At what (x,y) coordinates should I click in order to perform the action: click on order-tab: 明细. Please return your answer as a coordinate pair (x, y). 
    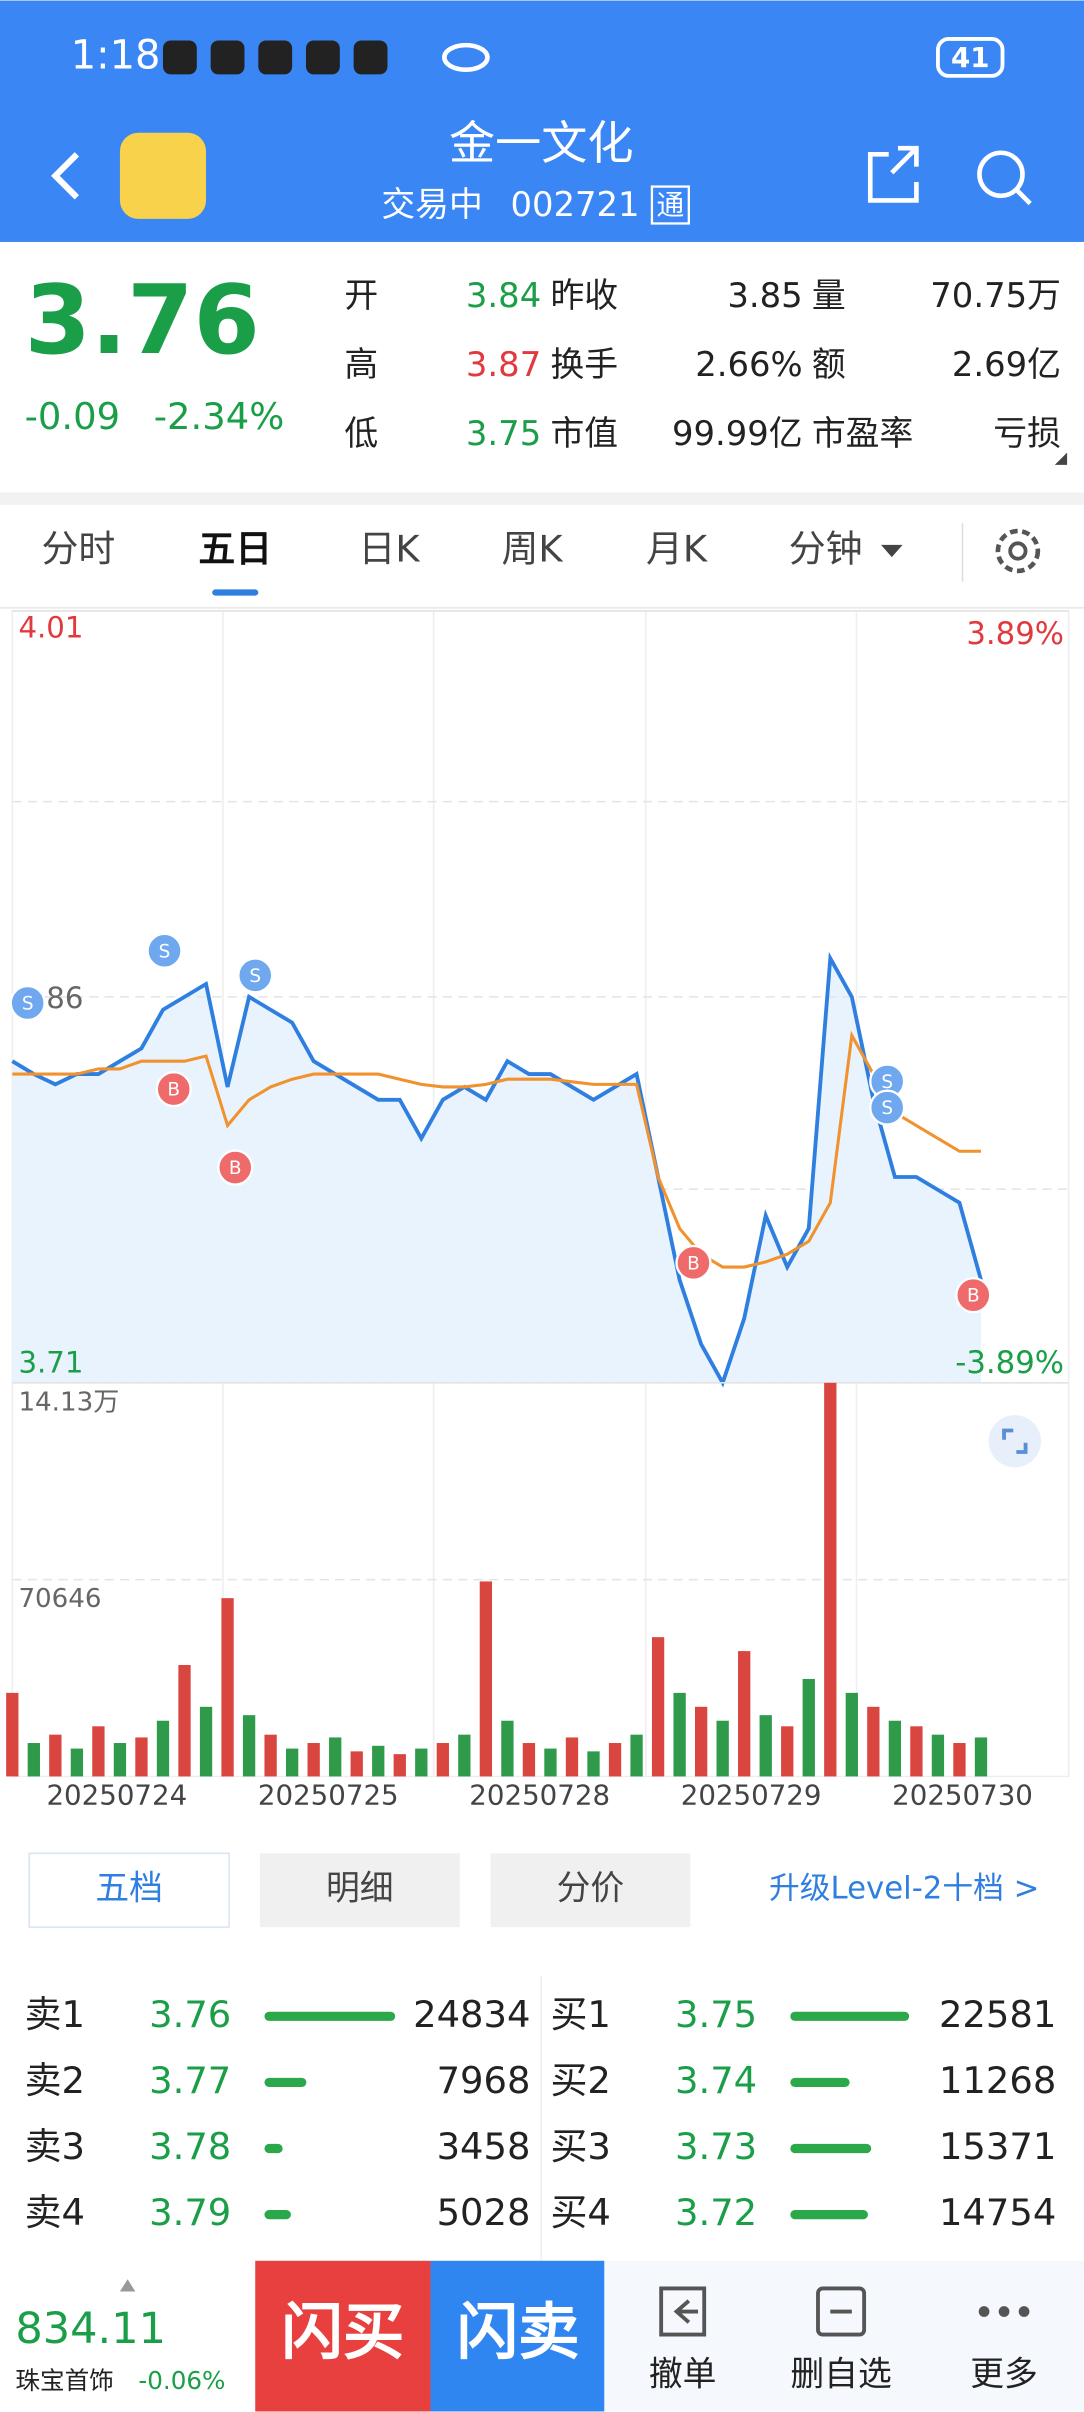
    Looking at the image, I should click on (360, 1888).